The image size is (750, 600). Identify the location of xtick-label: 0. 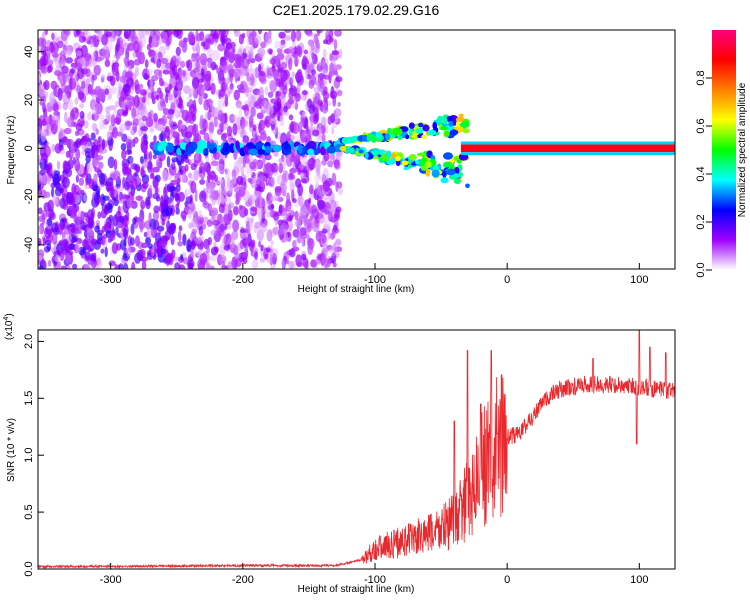
(507, 280).